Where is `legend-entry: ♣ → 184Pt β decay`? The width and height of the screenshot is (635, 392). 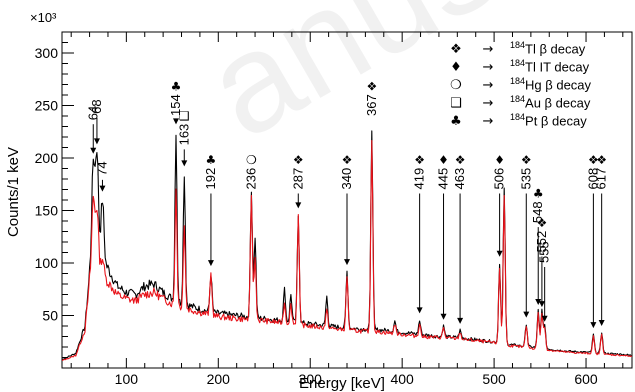 legend-entry: ♣ → 184Pt β decay is located at coordinates (518, 118).